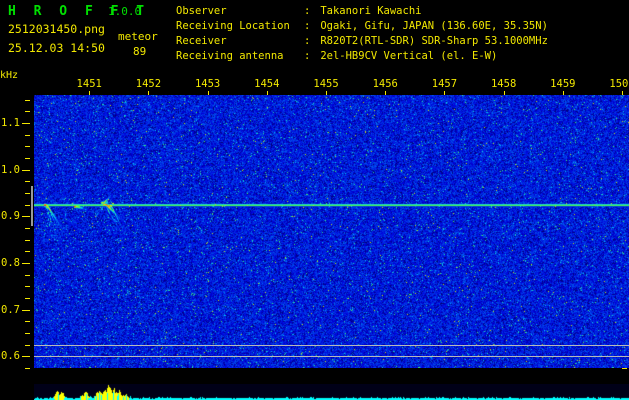 This screenshot has width=629, height=400. Describe the element at coordinates (207, 84) in the screenshot. I see `x-axis-tick-label: 1453` at that location.